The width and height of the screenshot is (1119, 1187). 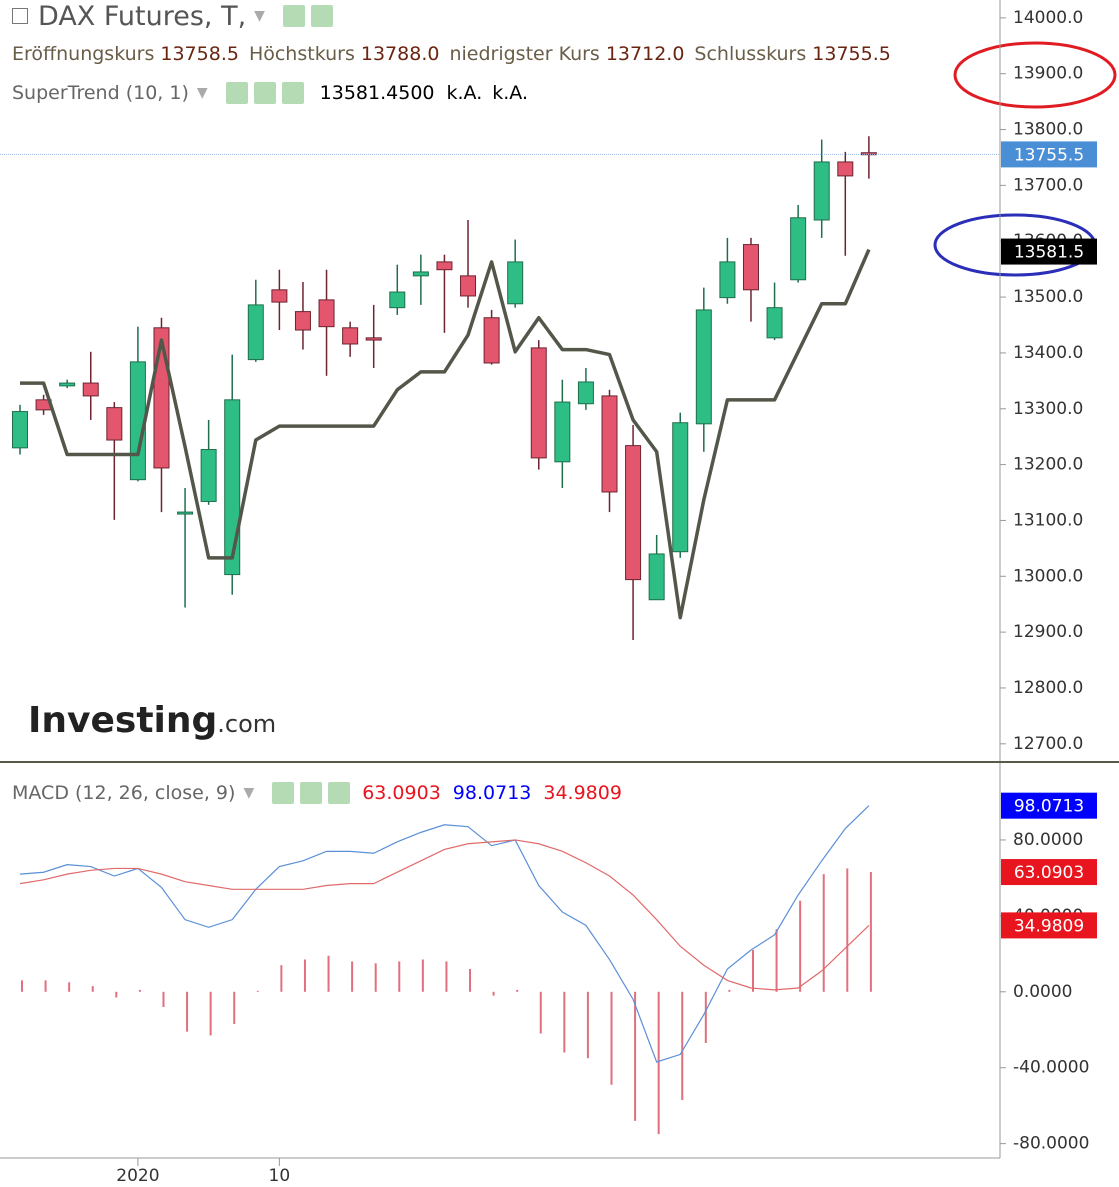 What do you see at coordinates (1049, 155) in the screenshot?
I see `price-tag-label: 13755.5` at bounding box center [1049, 155].